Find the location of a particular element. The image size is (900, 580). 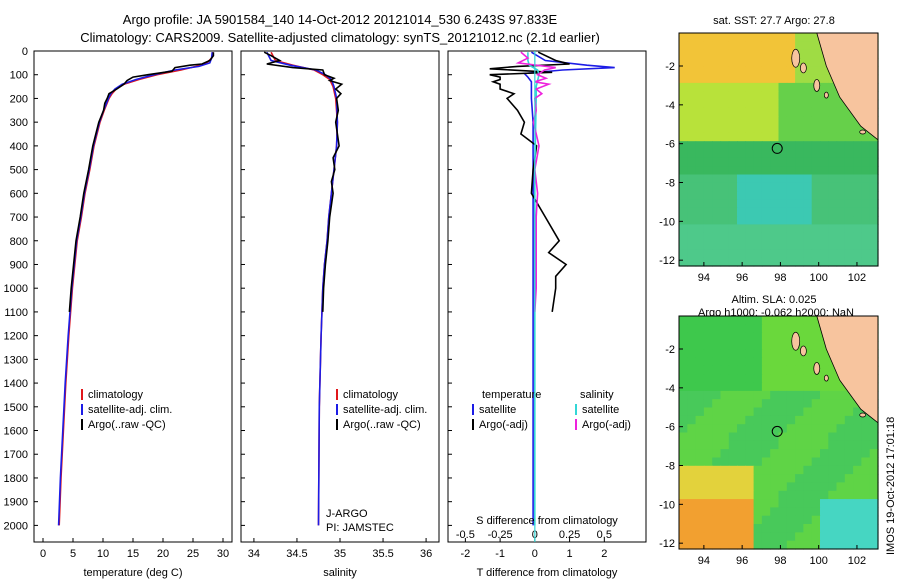

depth-tick-label: 1600 is located at coordinates (16, 432).